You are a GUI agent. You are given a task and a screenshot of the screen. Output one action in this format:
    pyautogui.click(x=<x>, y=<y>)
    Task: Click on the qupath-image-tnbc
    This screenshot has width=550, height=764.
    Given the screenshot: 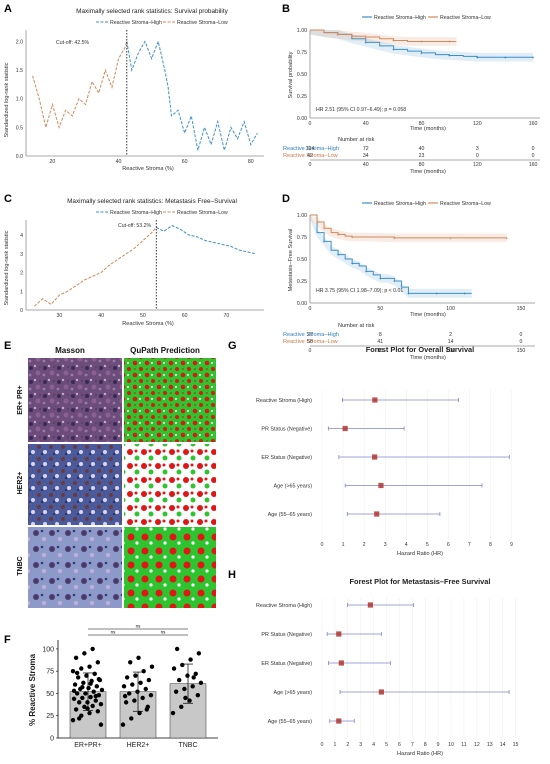 What is the action you would take?
    pyautogui.click(x=170, y=567)
    